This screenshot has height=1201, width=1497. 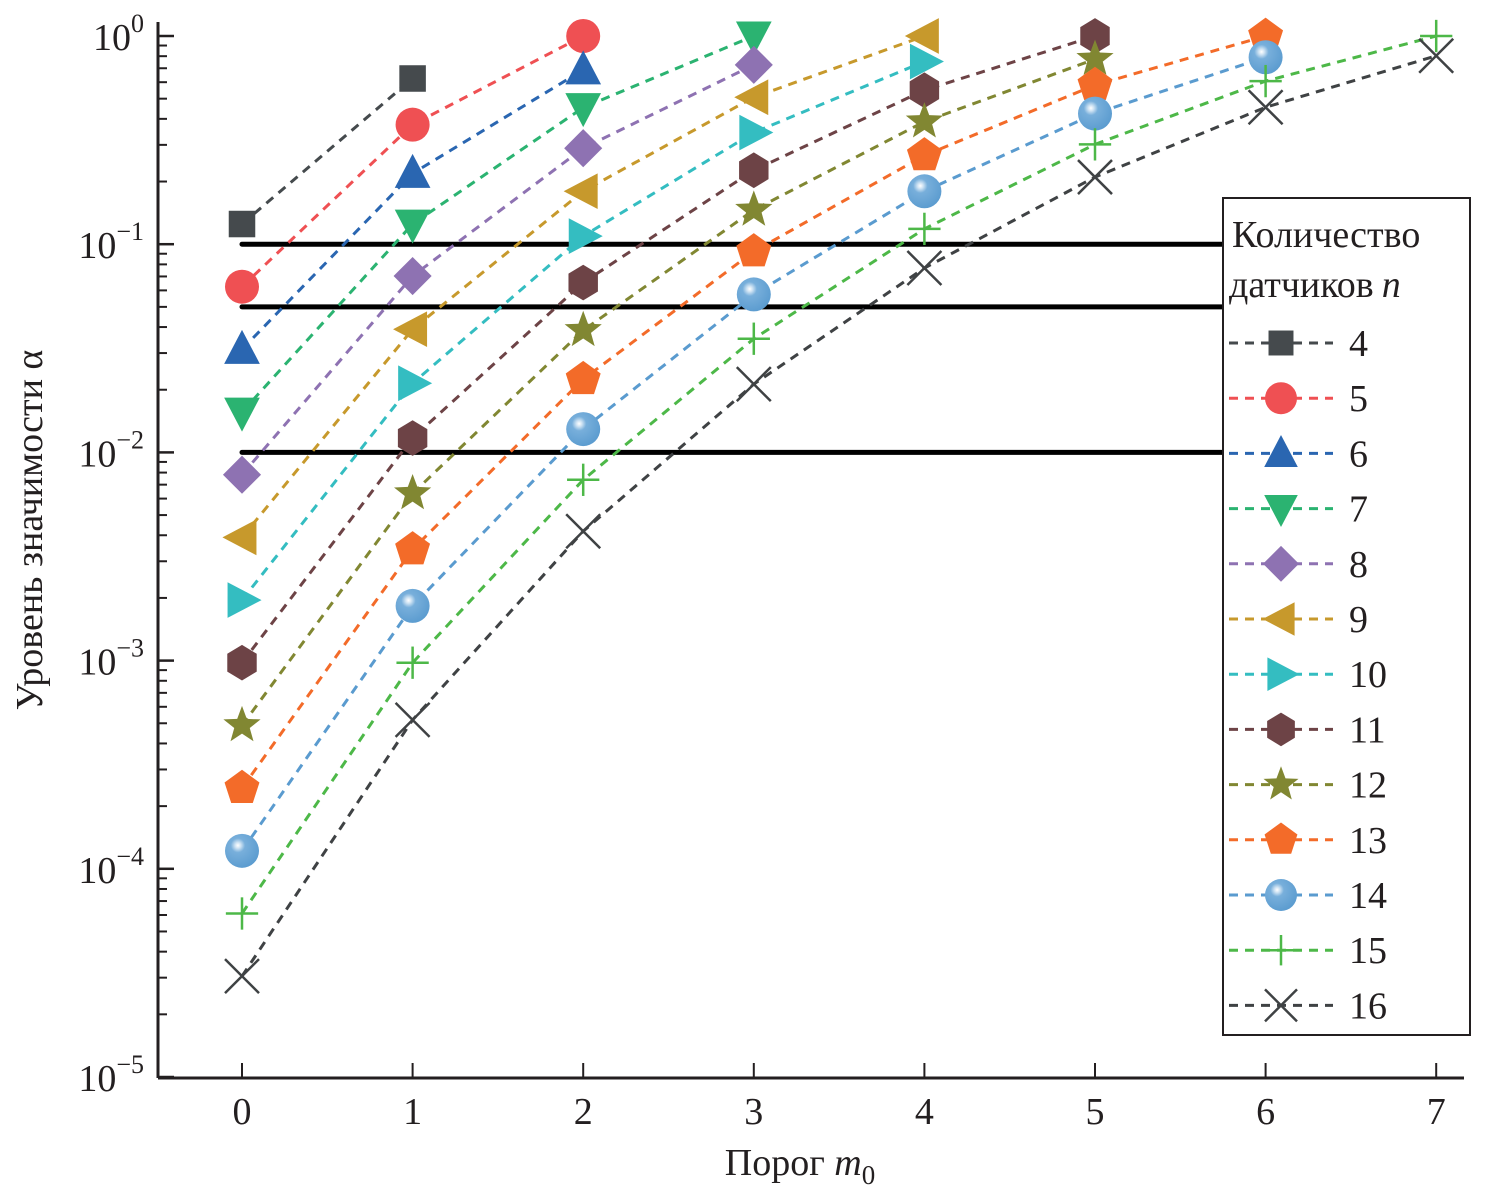 What do you see at coordinates (1298, 399) in the screenshot?
I see `legend-entry: 5` at bounding box center [1298, 399].